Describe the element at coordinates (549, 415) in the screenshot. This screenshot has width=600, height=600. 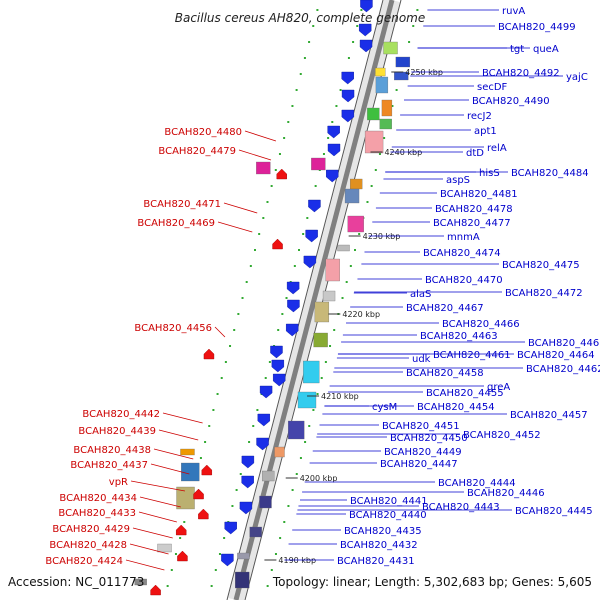
I see `gene-label: BCAH820_4457` at that location.